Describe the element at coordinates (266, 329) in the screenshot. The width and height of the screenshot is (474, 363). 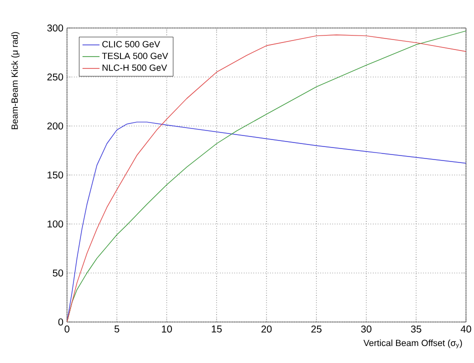
I see `x-tick-label: 20` at that location.